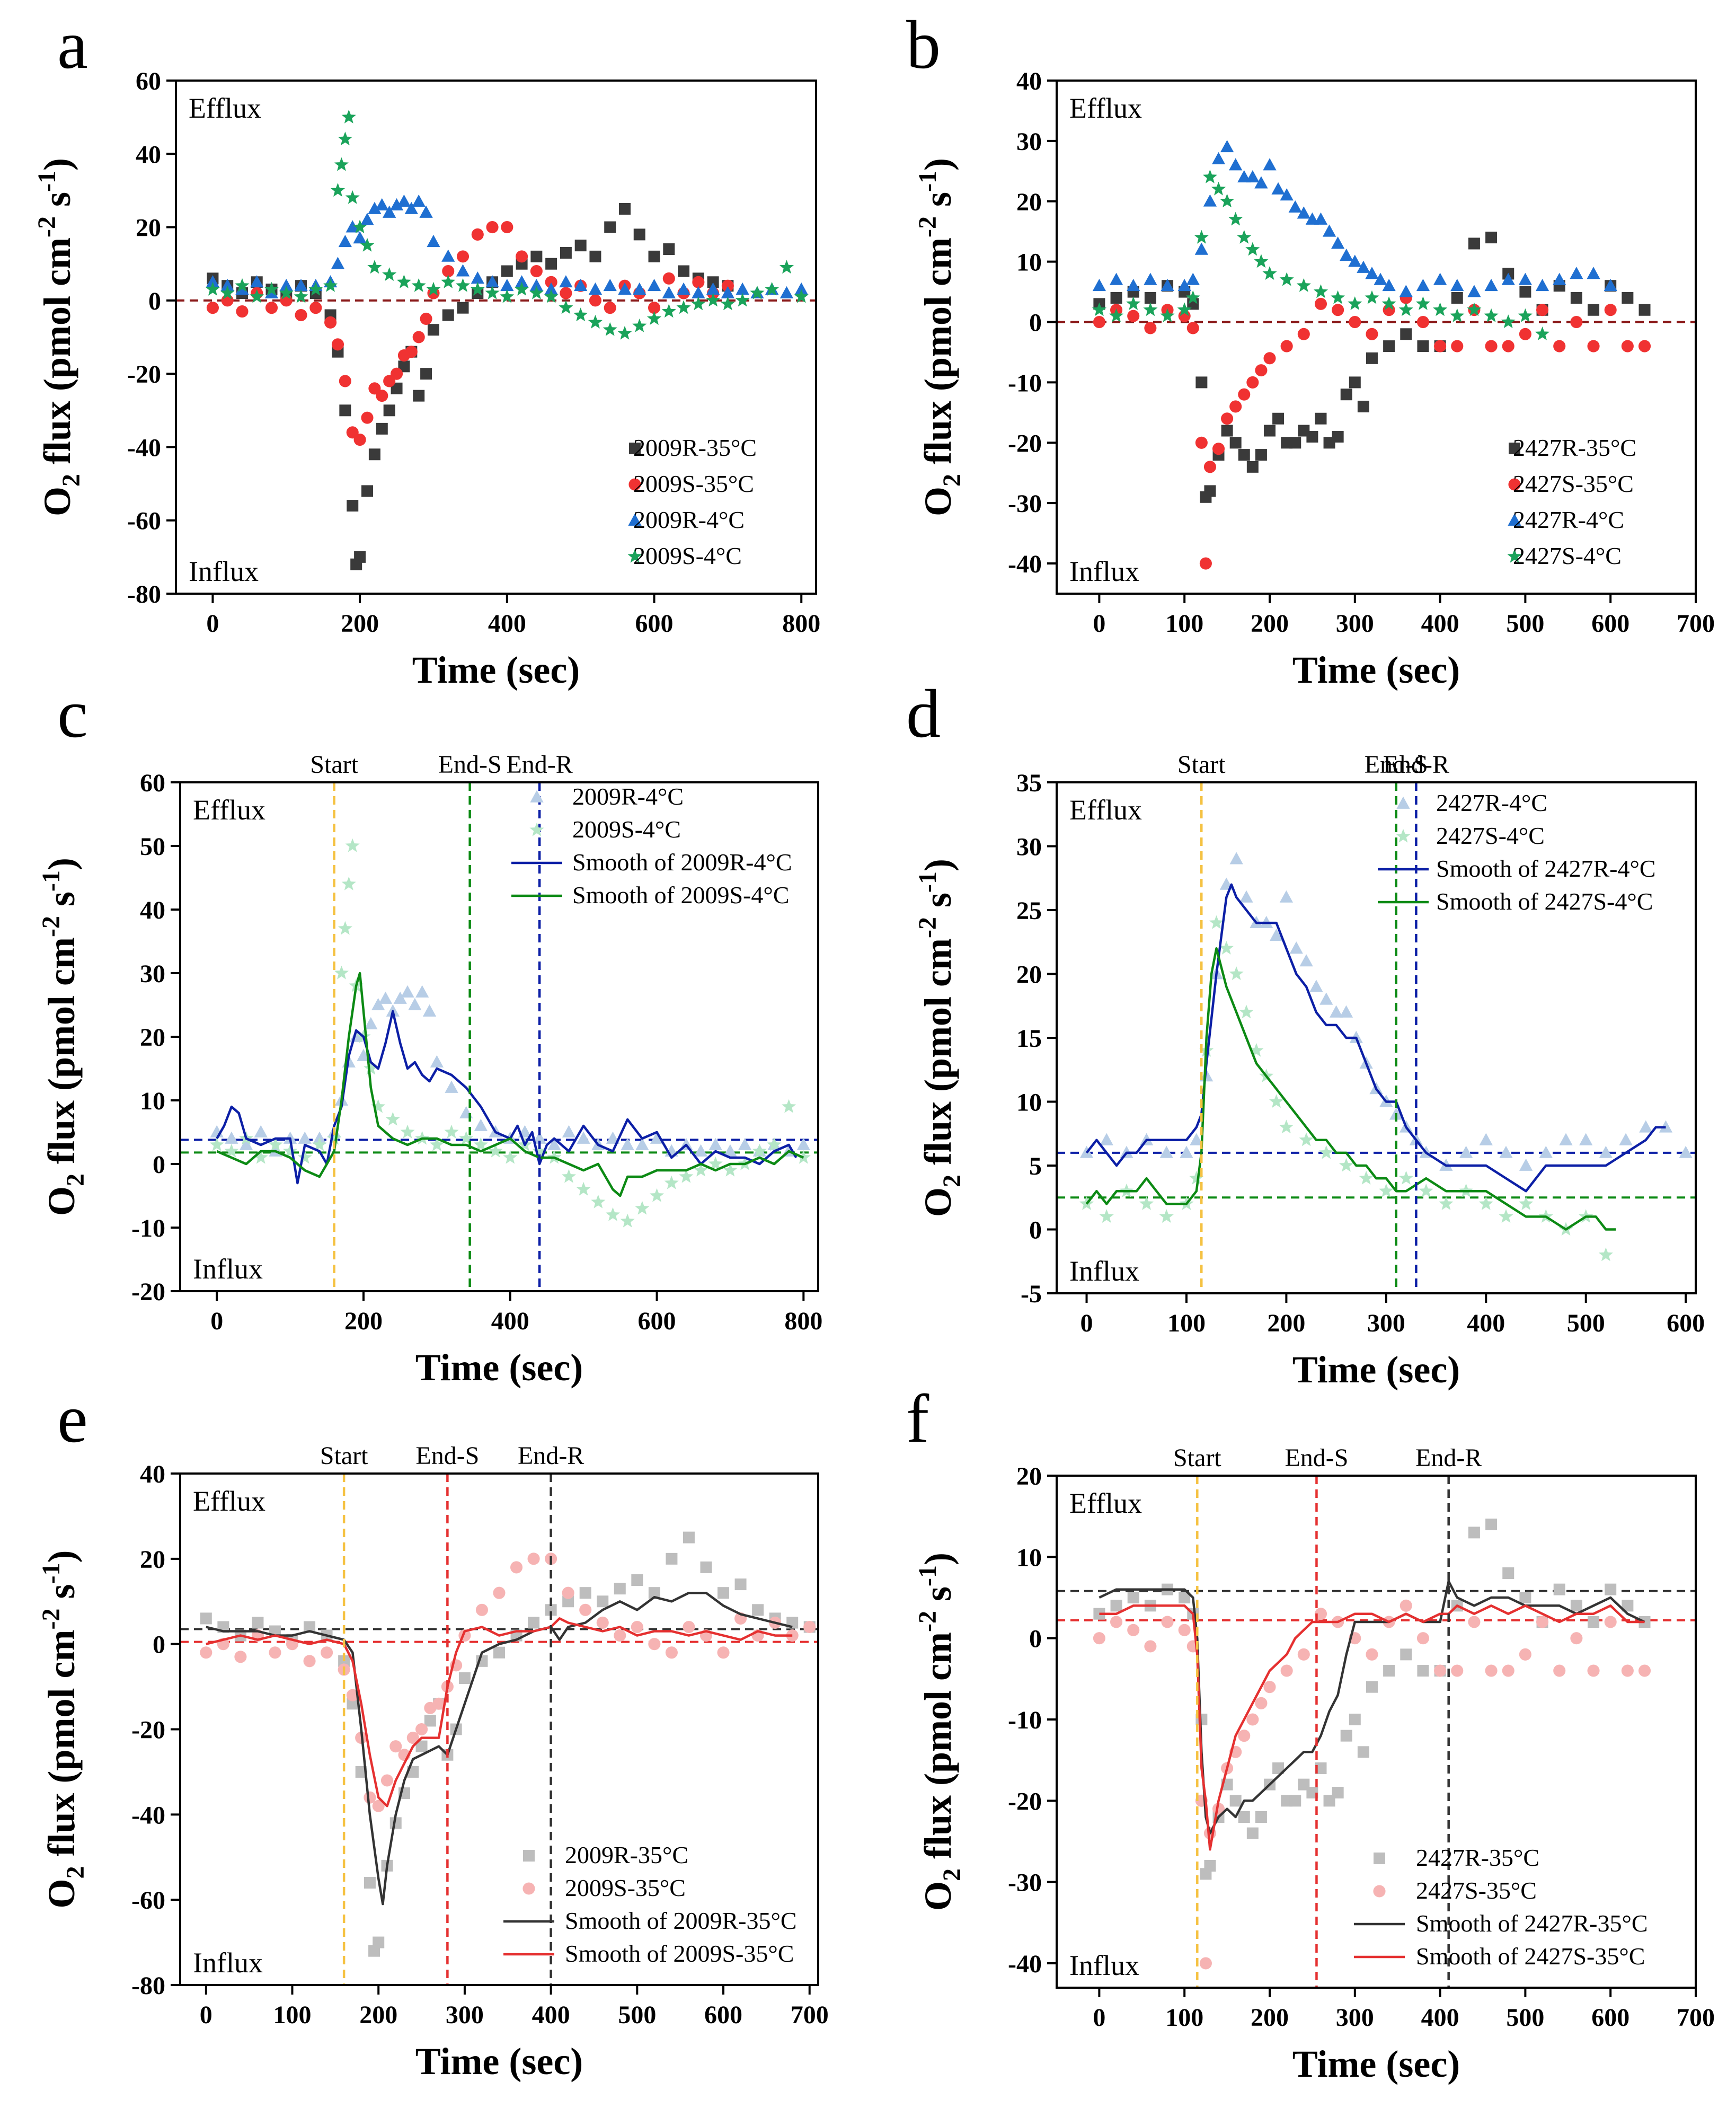  I want to click on panel-label: d, so click(923, 714).